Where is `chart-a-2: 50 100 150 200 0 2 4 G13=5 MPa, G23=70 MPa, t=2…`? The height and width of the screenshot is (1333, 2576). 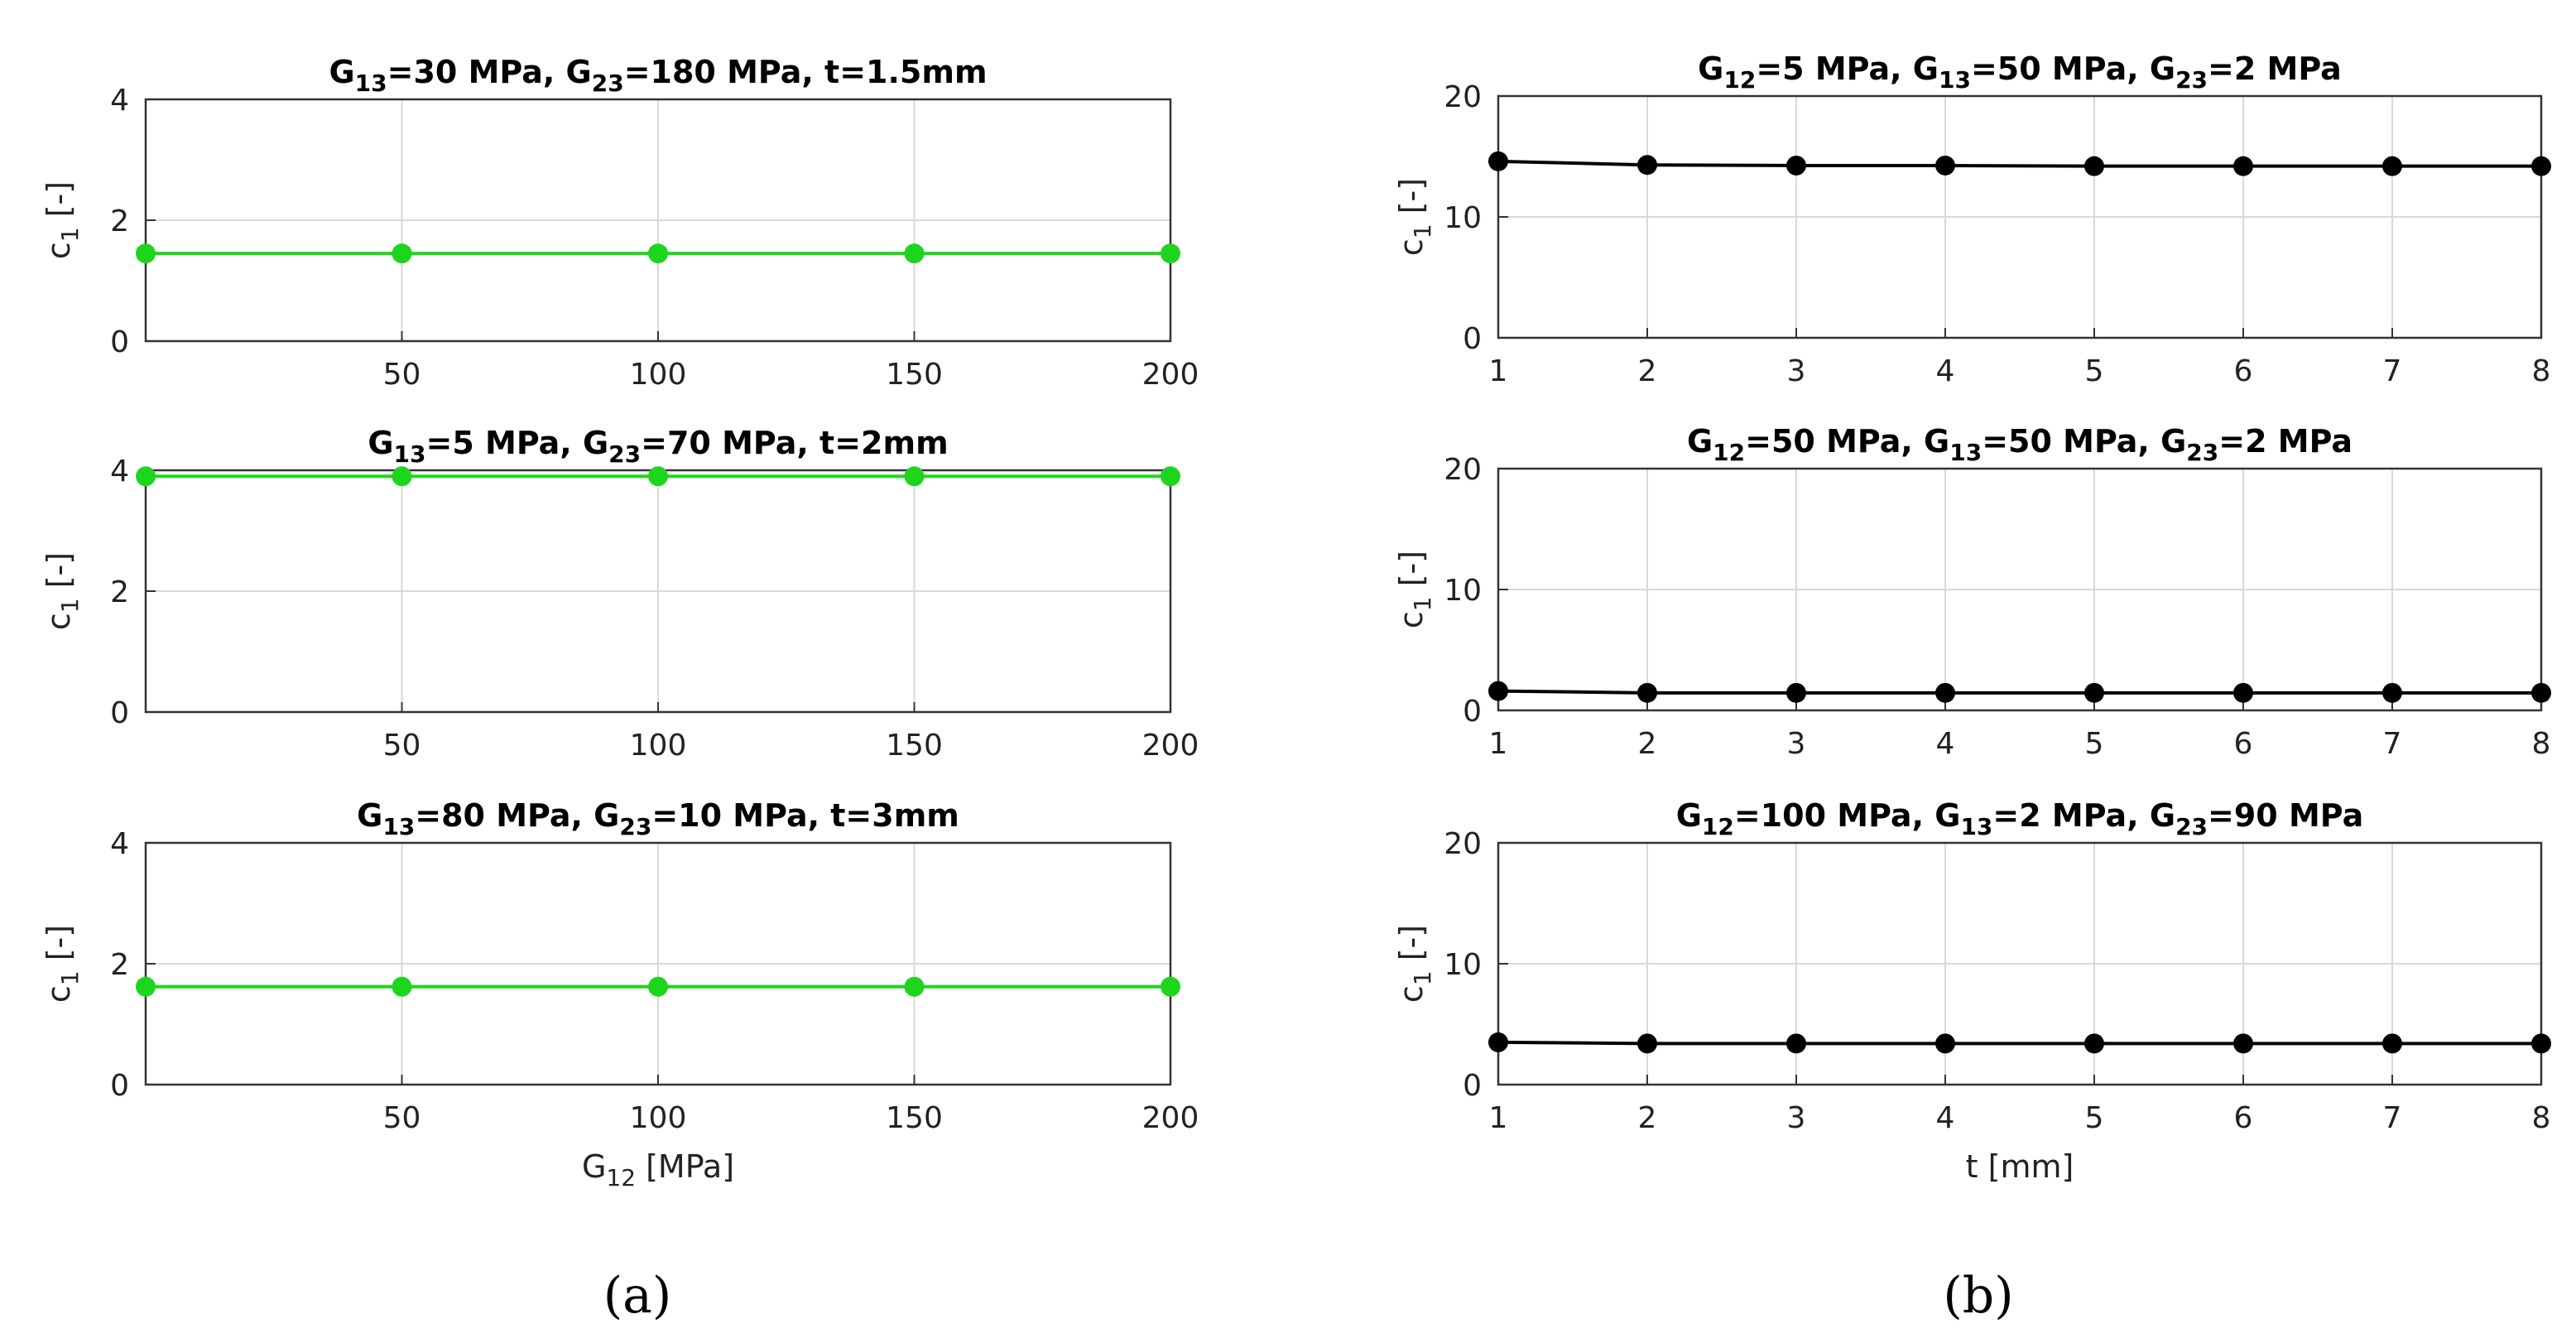
chart-a-2: 50 100 150 200 0 2 4 G13=5 MPa, G23=70 MPa, t=2… is located at coordinates (620, 594).